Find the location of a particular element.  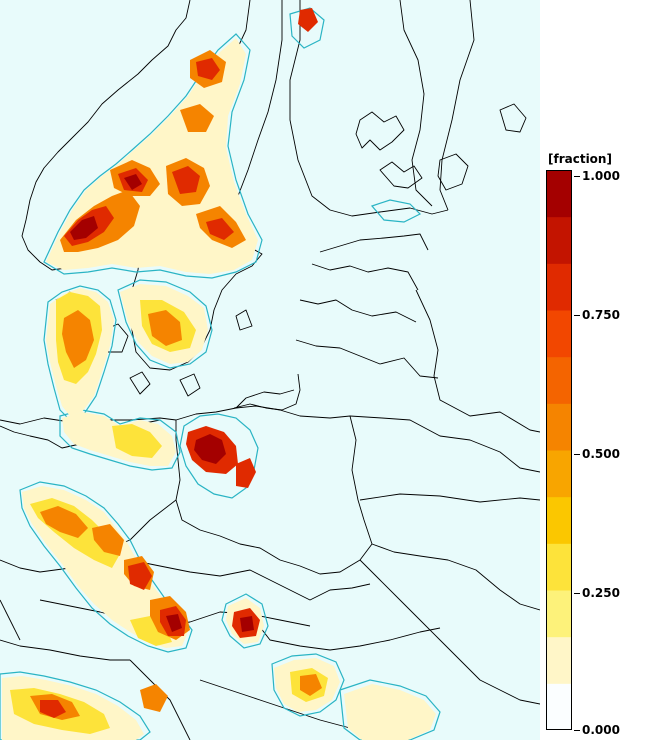

legend-tick-0-5: 0.500 is located at coordinates (597, 454).